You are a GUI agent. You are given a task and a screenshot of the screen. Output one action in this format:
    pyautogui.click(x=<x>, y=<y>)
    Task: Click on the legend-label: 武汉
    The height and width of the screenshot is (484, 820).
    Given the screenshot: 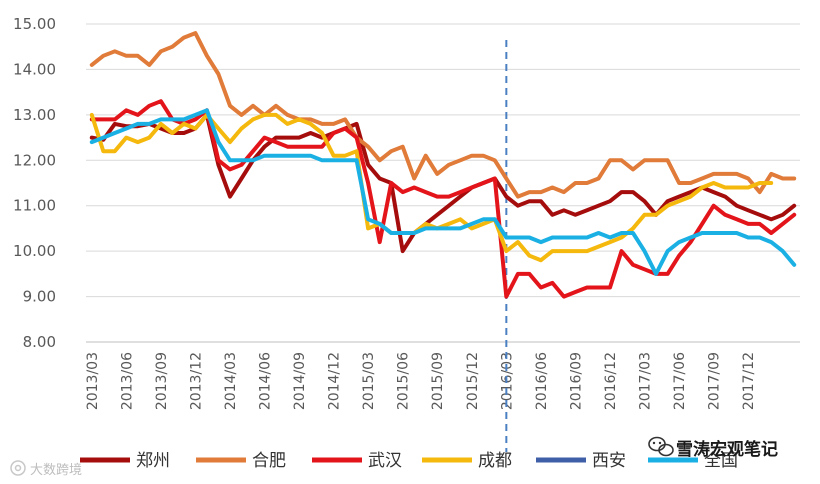 What is the action you would take?
    pyautogui.click(x=385, y=461)
    